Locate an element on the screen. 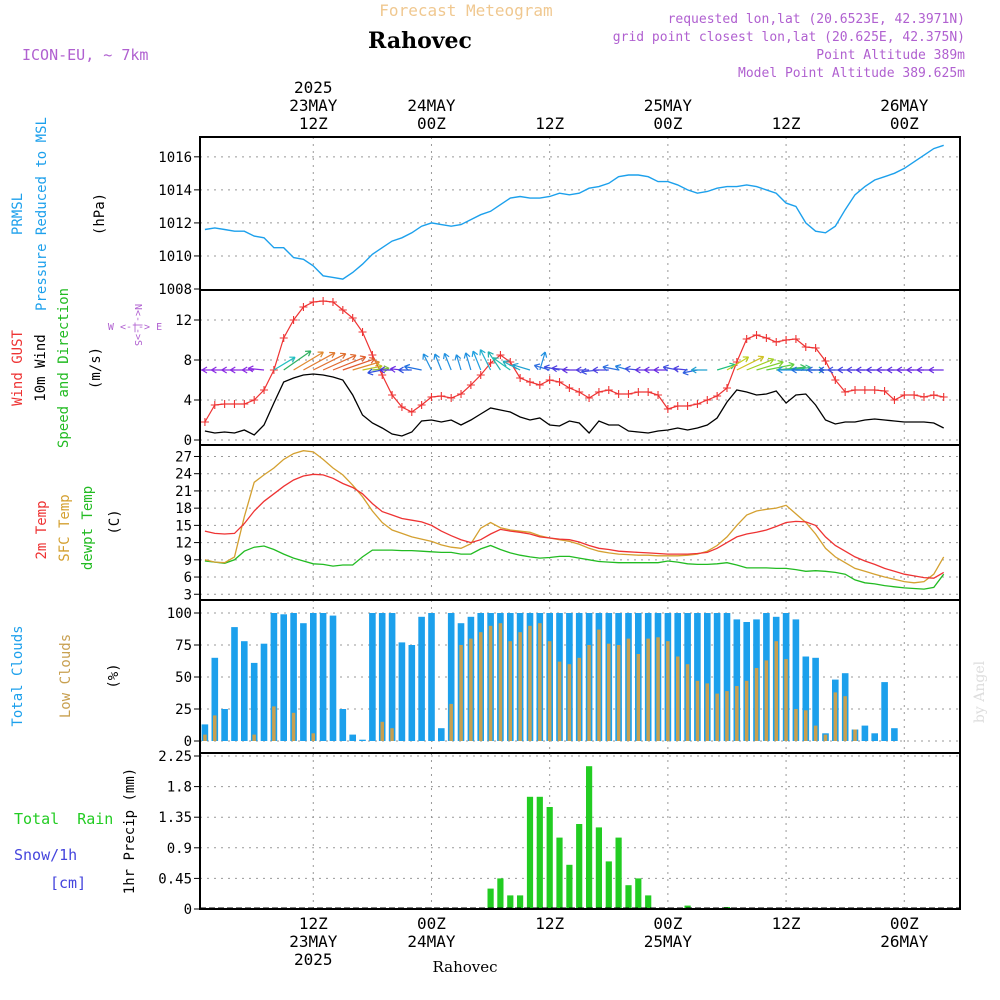  wind-ytick-label: 8 is located at coordinates (188, 361).